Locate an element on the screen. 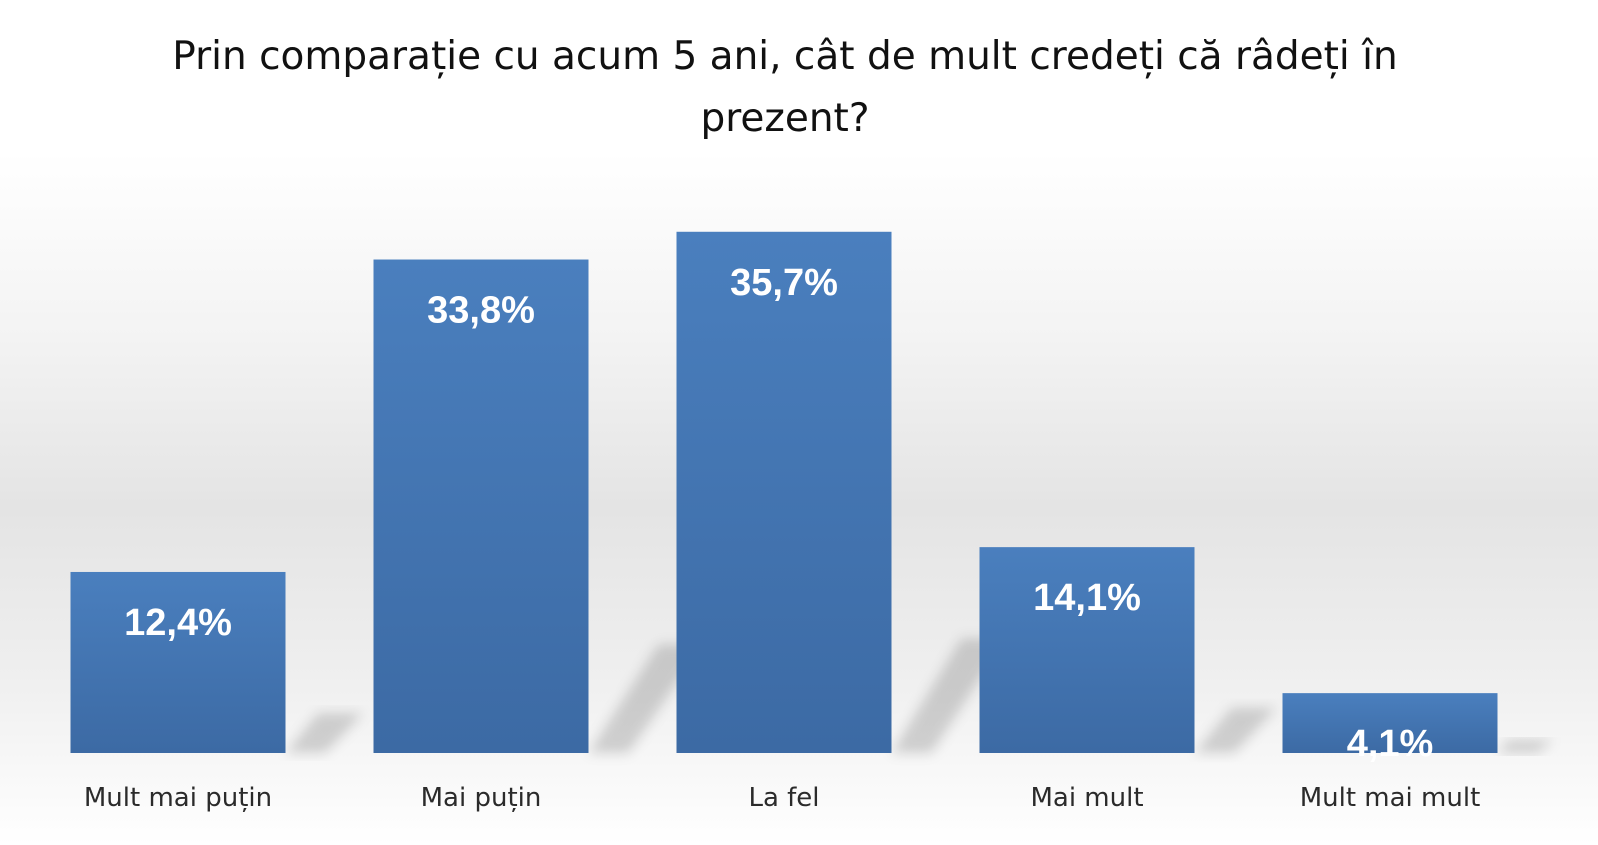  category-label: Mai puțin is located at coordinates (481, 798).